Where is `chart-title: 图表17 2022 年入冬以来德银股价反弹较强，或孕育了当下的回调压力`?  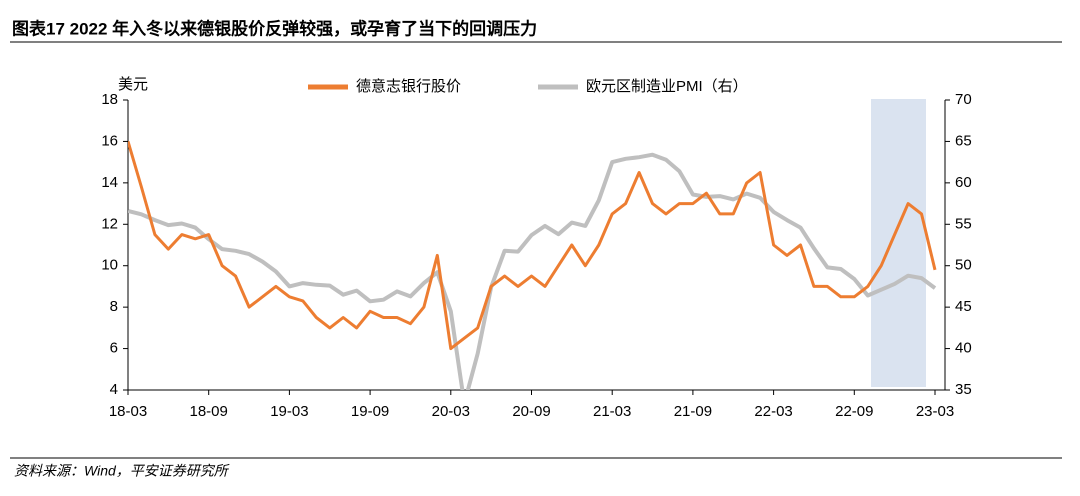 chart-title: 图表17 2022 年入冬以来德银股价反弹较强，或孕育了当下的回调压力 is located at coordinates (274, 28).